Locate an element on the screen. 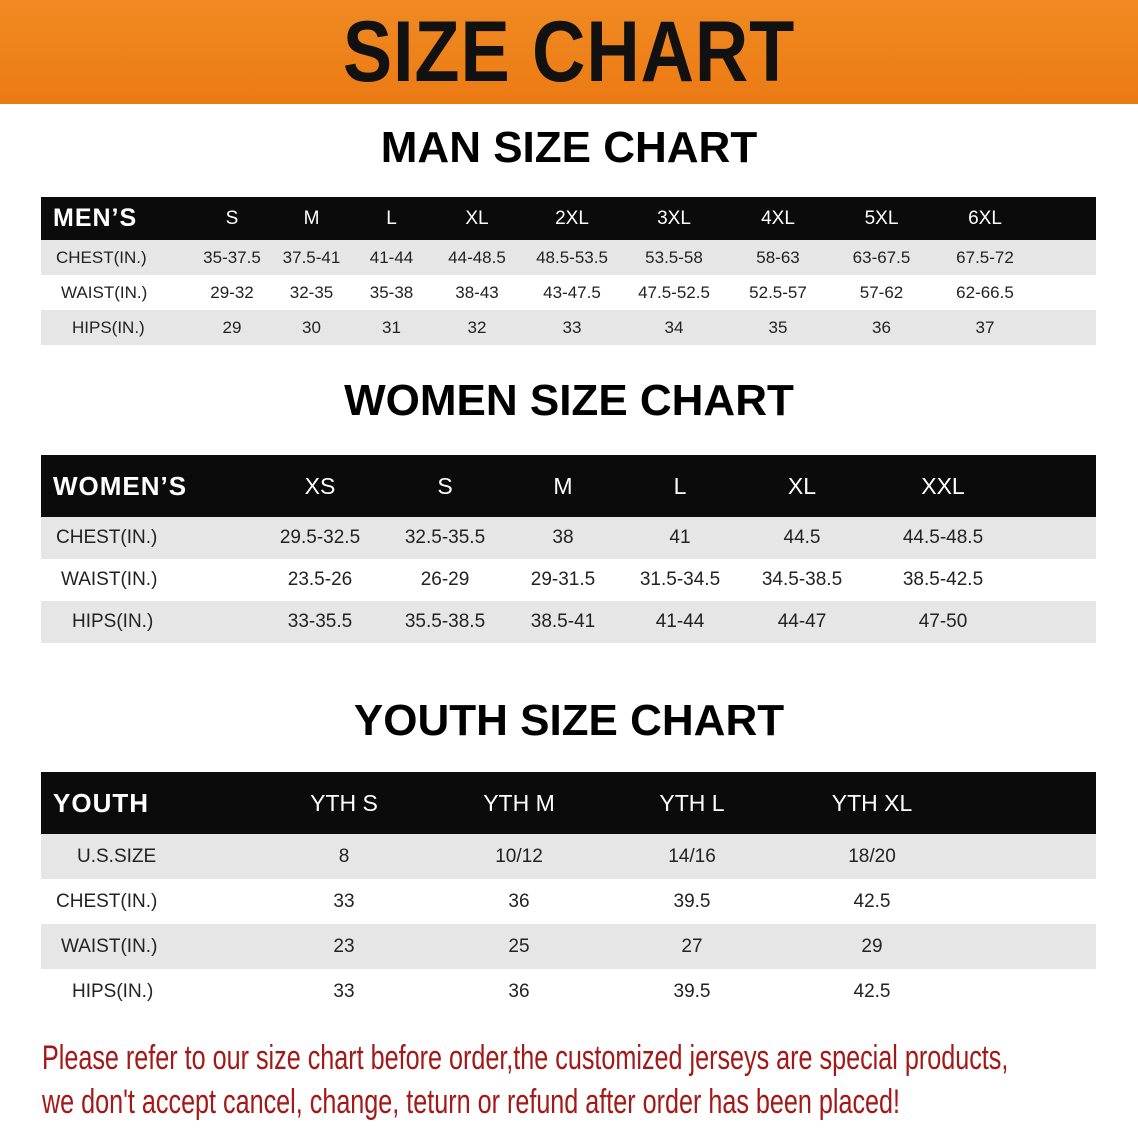 The image size is (1138, 1132). size-column-header: YTH L is located at coordinates (692, 802).